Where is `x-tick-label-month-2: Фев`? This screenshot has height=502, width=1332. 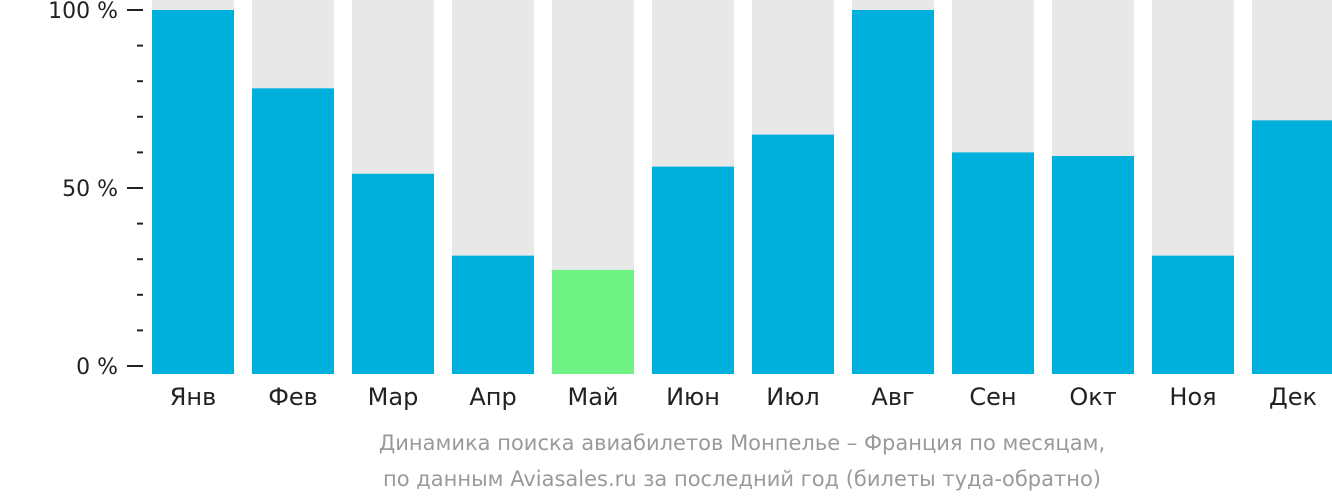 x-tick-label-month-2: Фев is located at coordinates (293, 397).